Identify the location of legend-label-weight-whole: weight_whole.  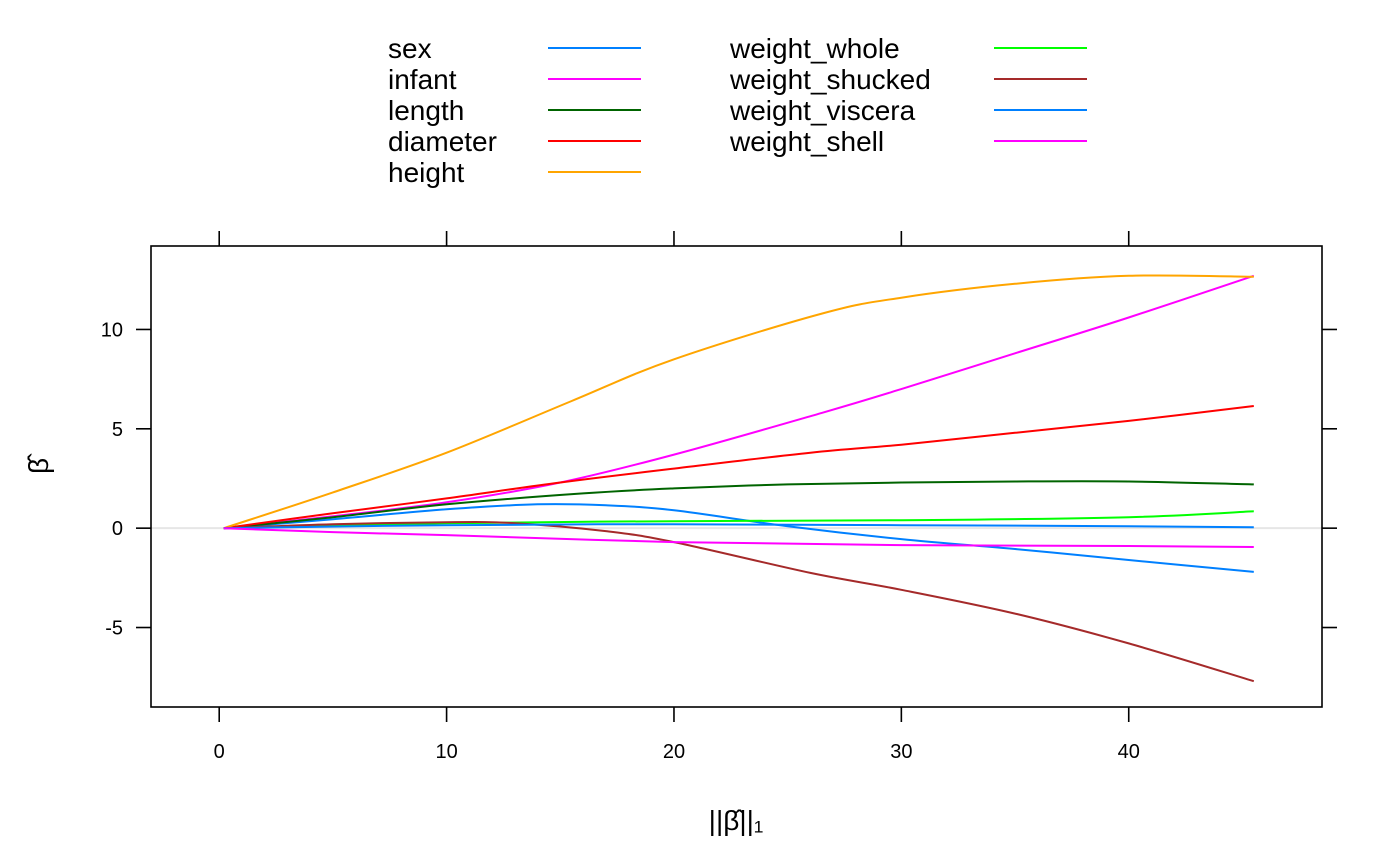
(814, 48).